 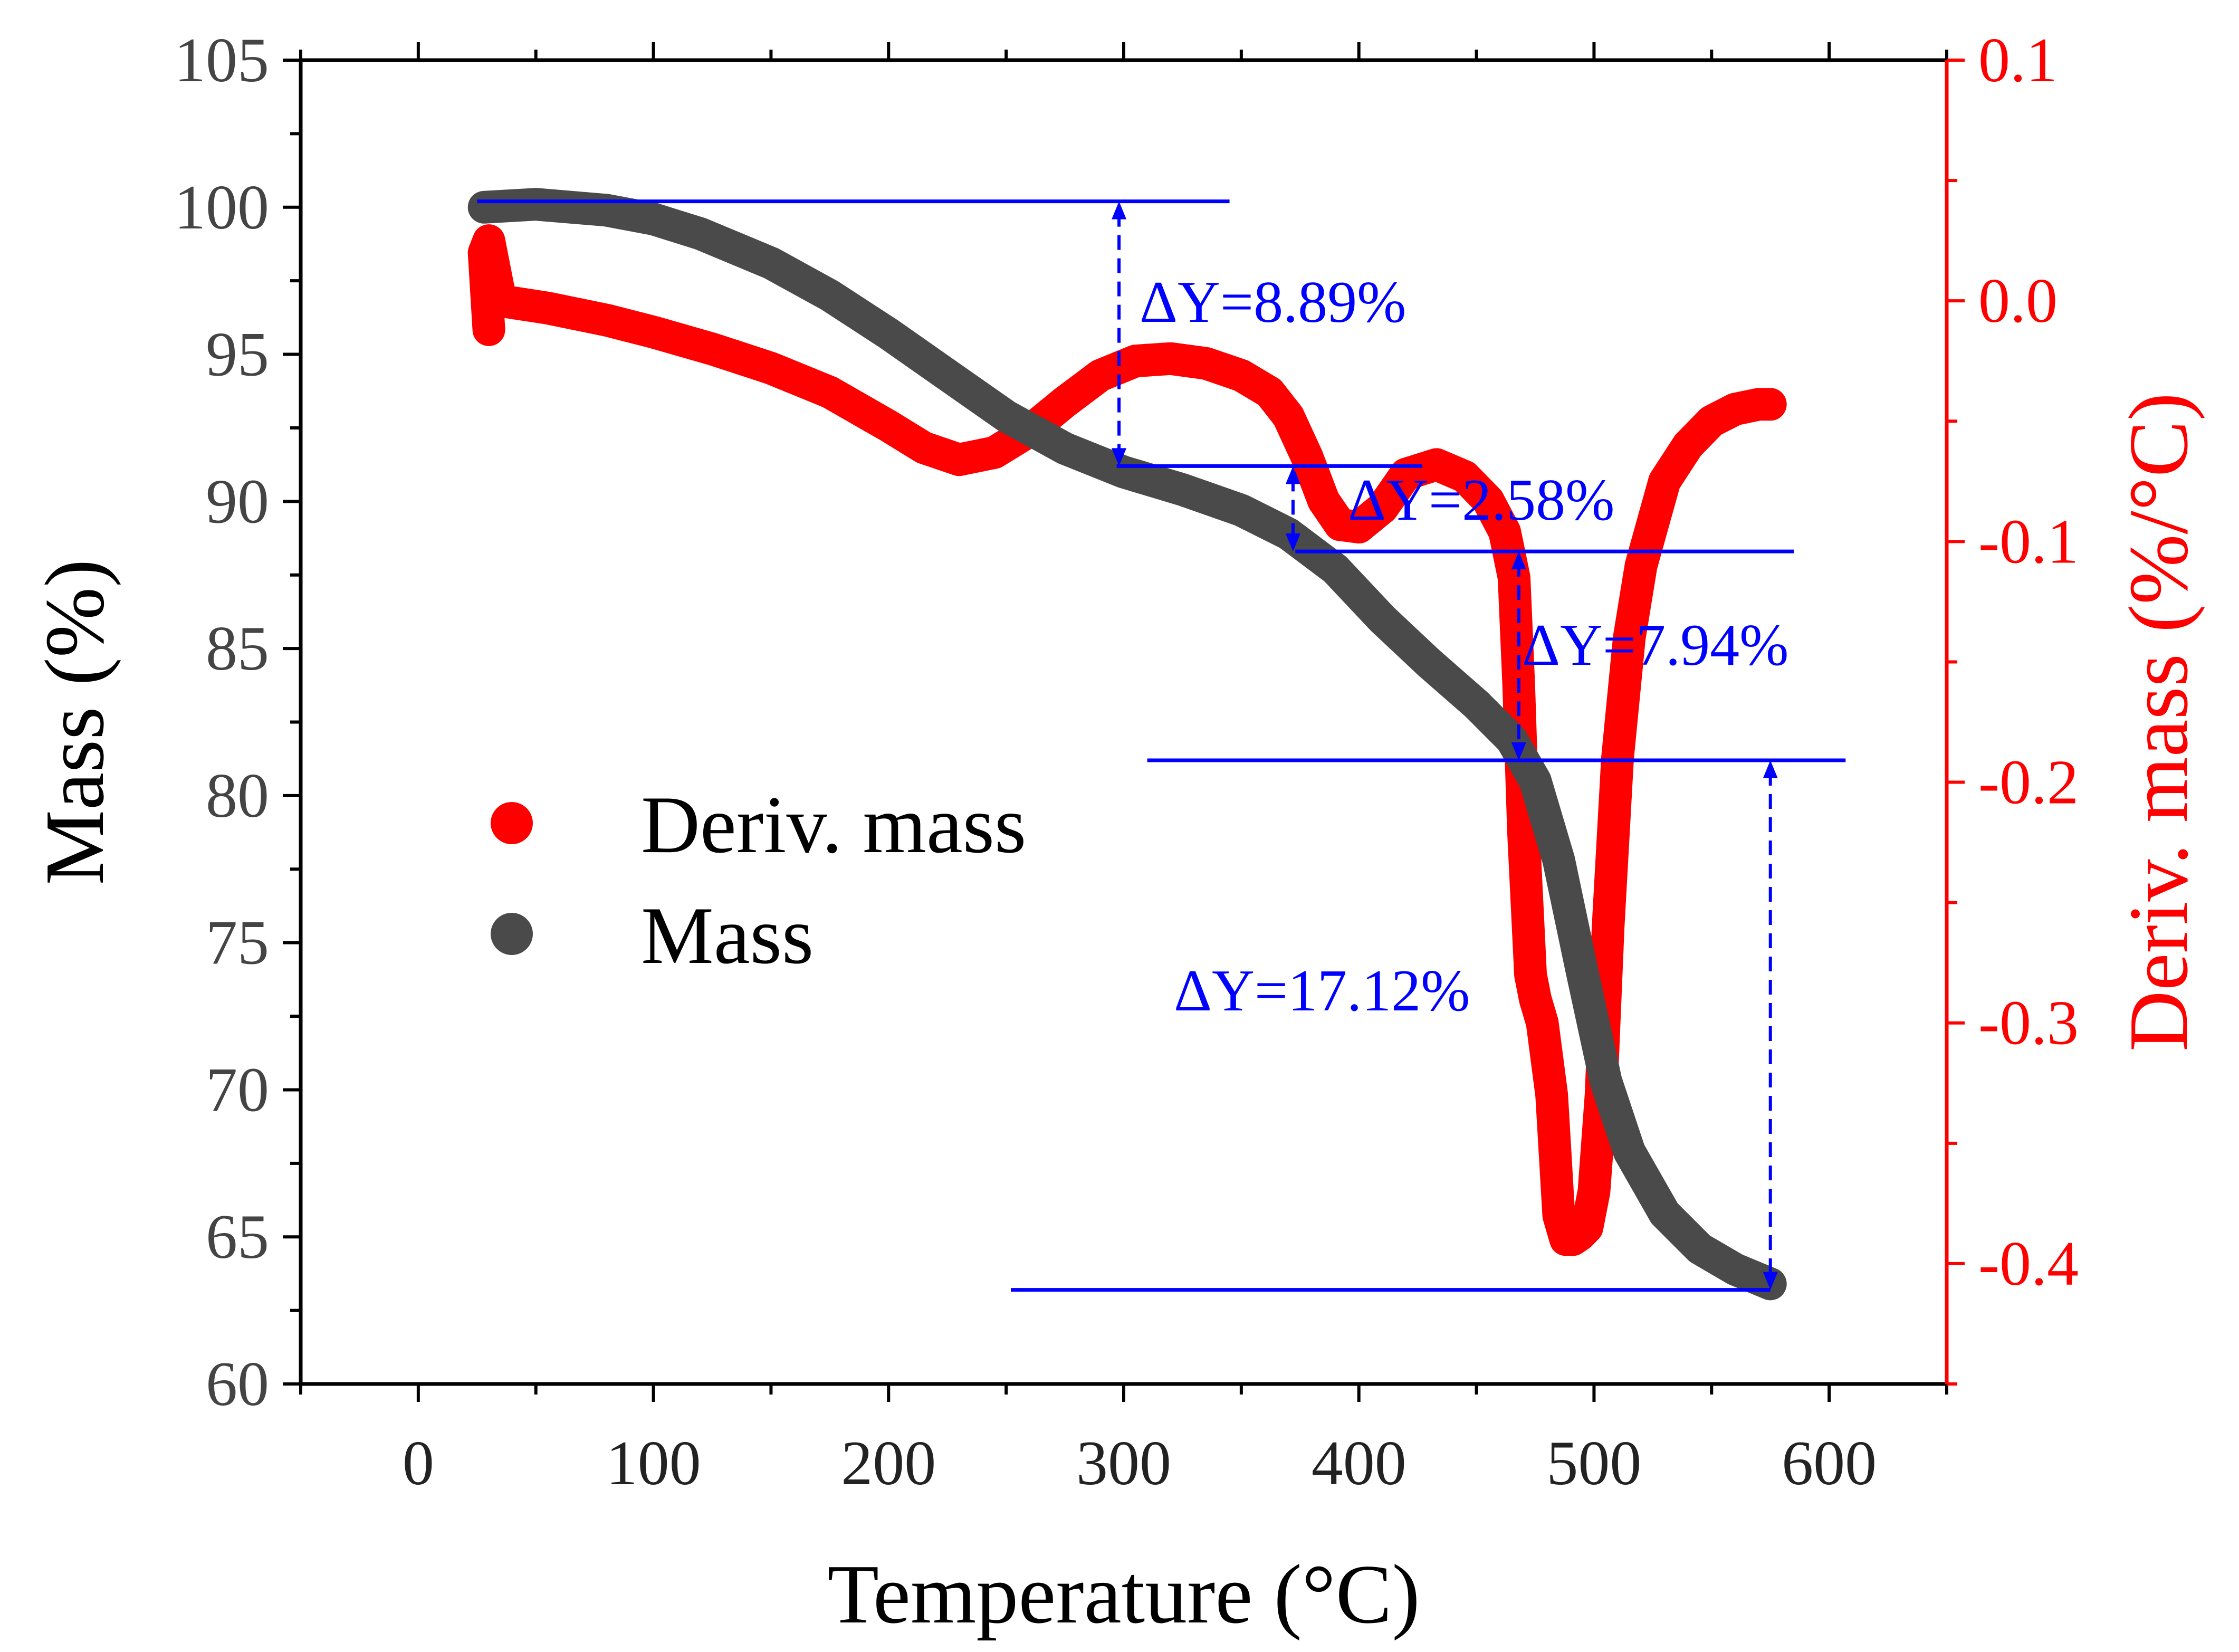 I want to click on y-axis-title: Mass (%), so click(x=74, y=722).